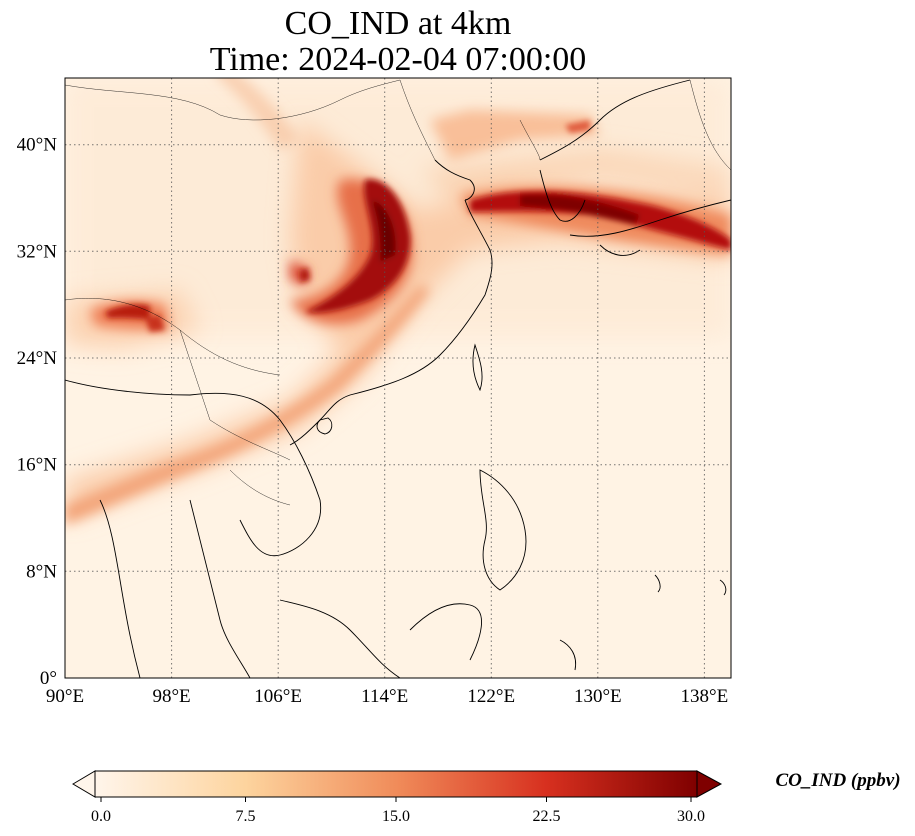 The image size is (915, 836). Describe the element at coordinates (48, 678) in the screenshot. I see `lat-tick-label: 0°` at that location.